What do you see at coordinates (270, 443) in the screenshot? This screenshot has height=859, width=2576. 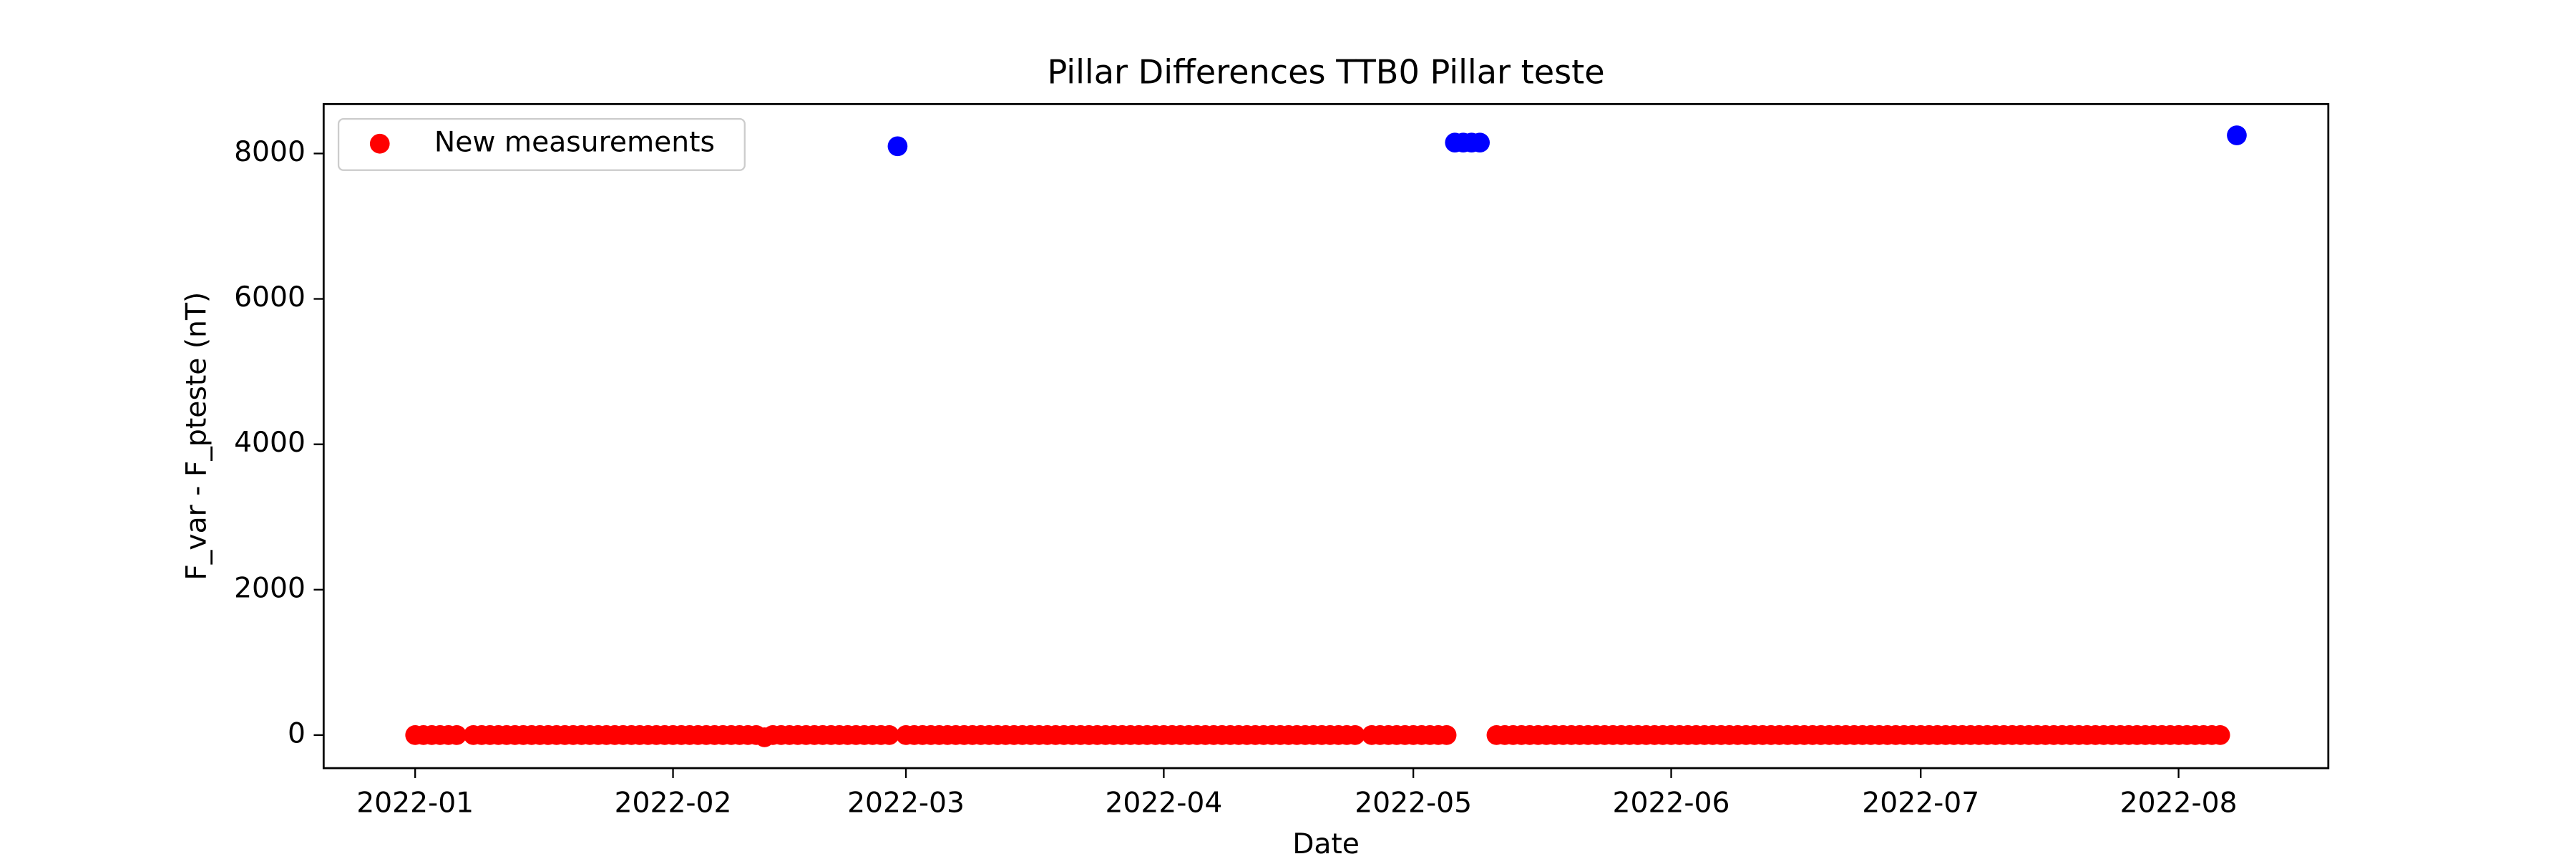 I see `y-tick-label: 4000` at bounding box center [270, 443].